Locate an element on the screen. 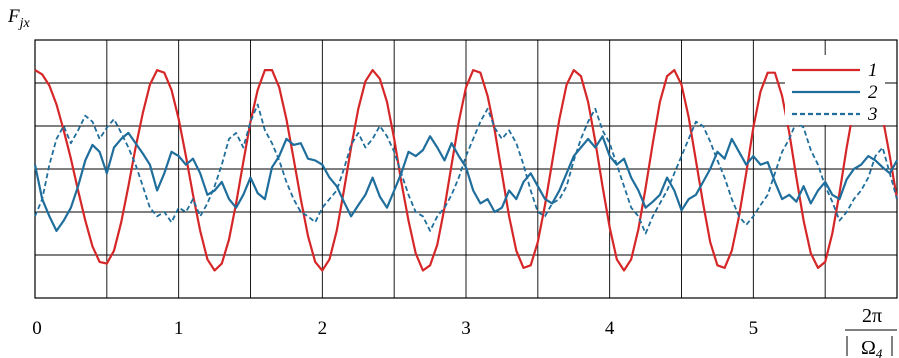  x-tick-label: 4 is located at coordinates (610, 328).